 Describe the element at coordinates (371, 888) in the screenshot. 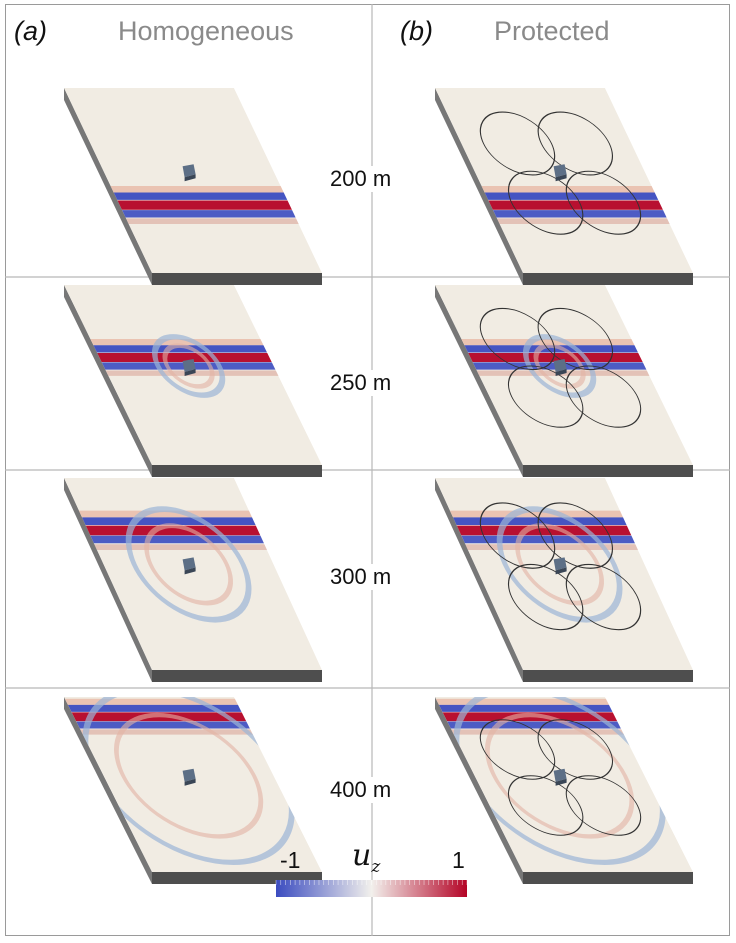

I see `colorbar` at that location.